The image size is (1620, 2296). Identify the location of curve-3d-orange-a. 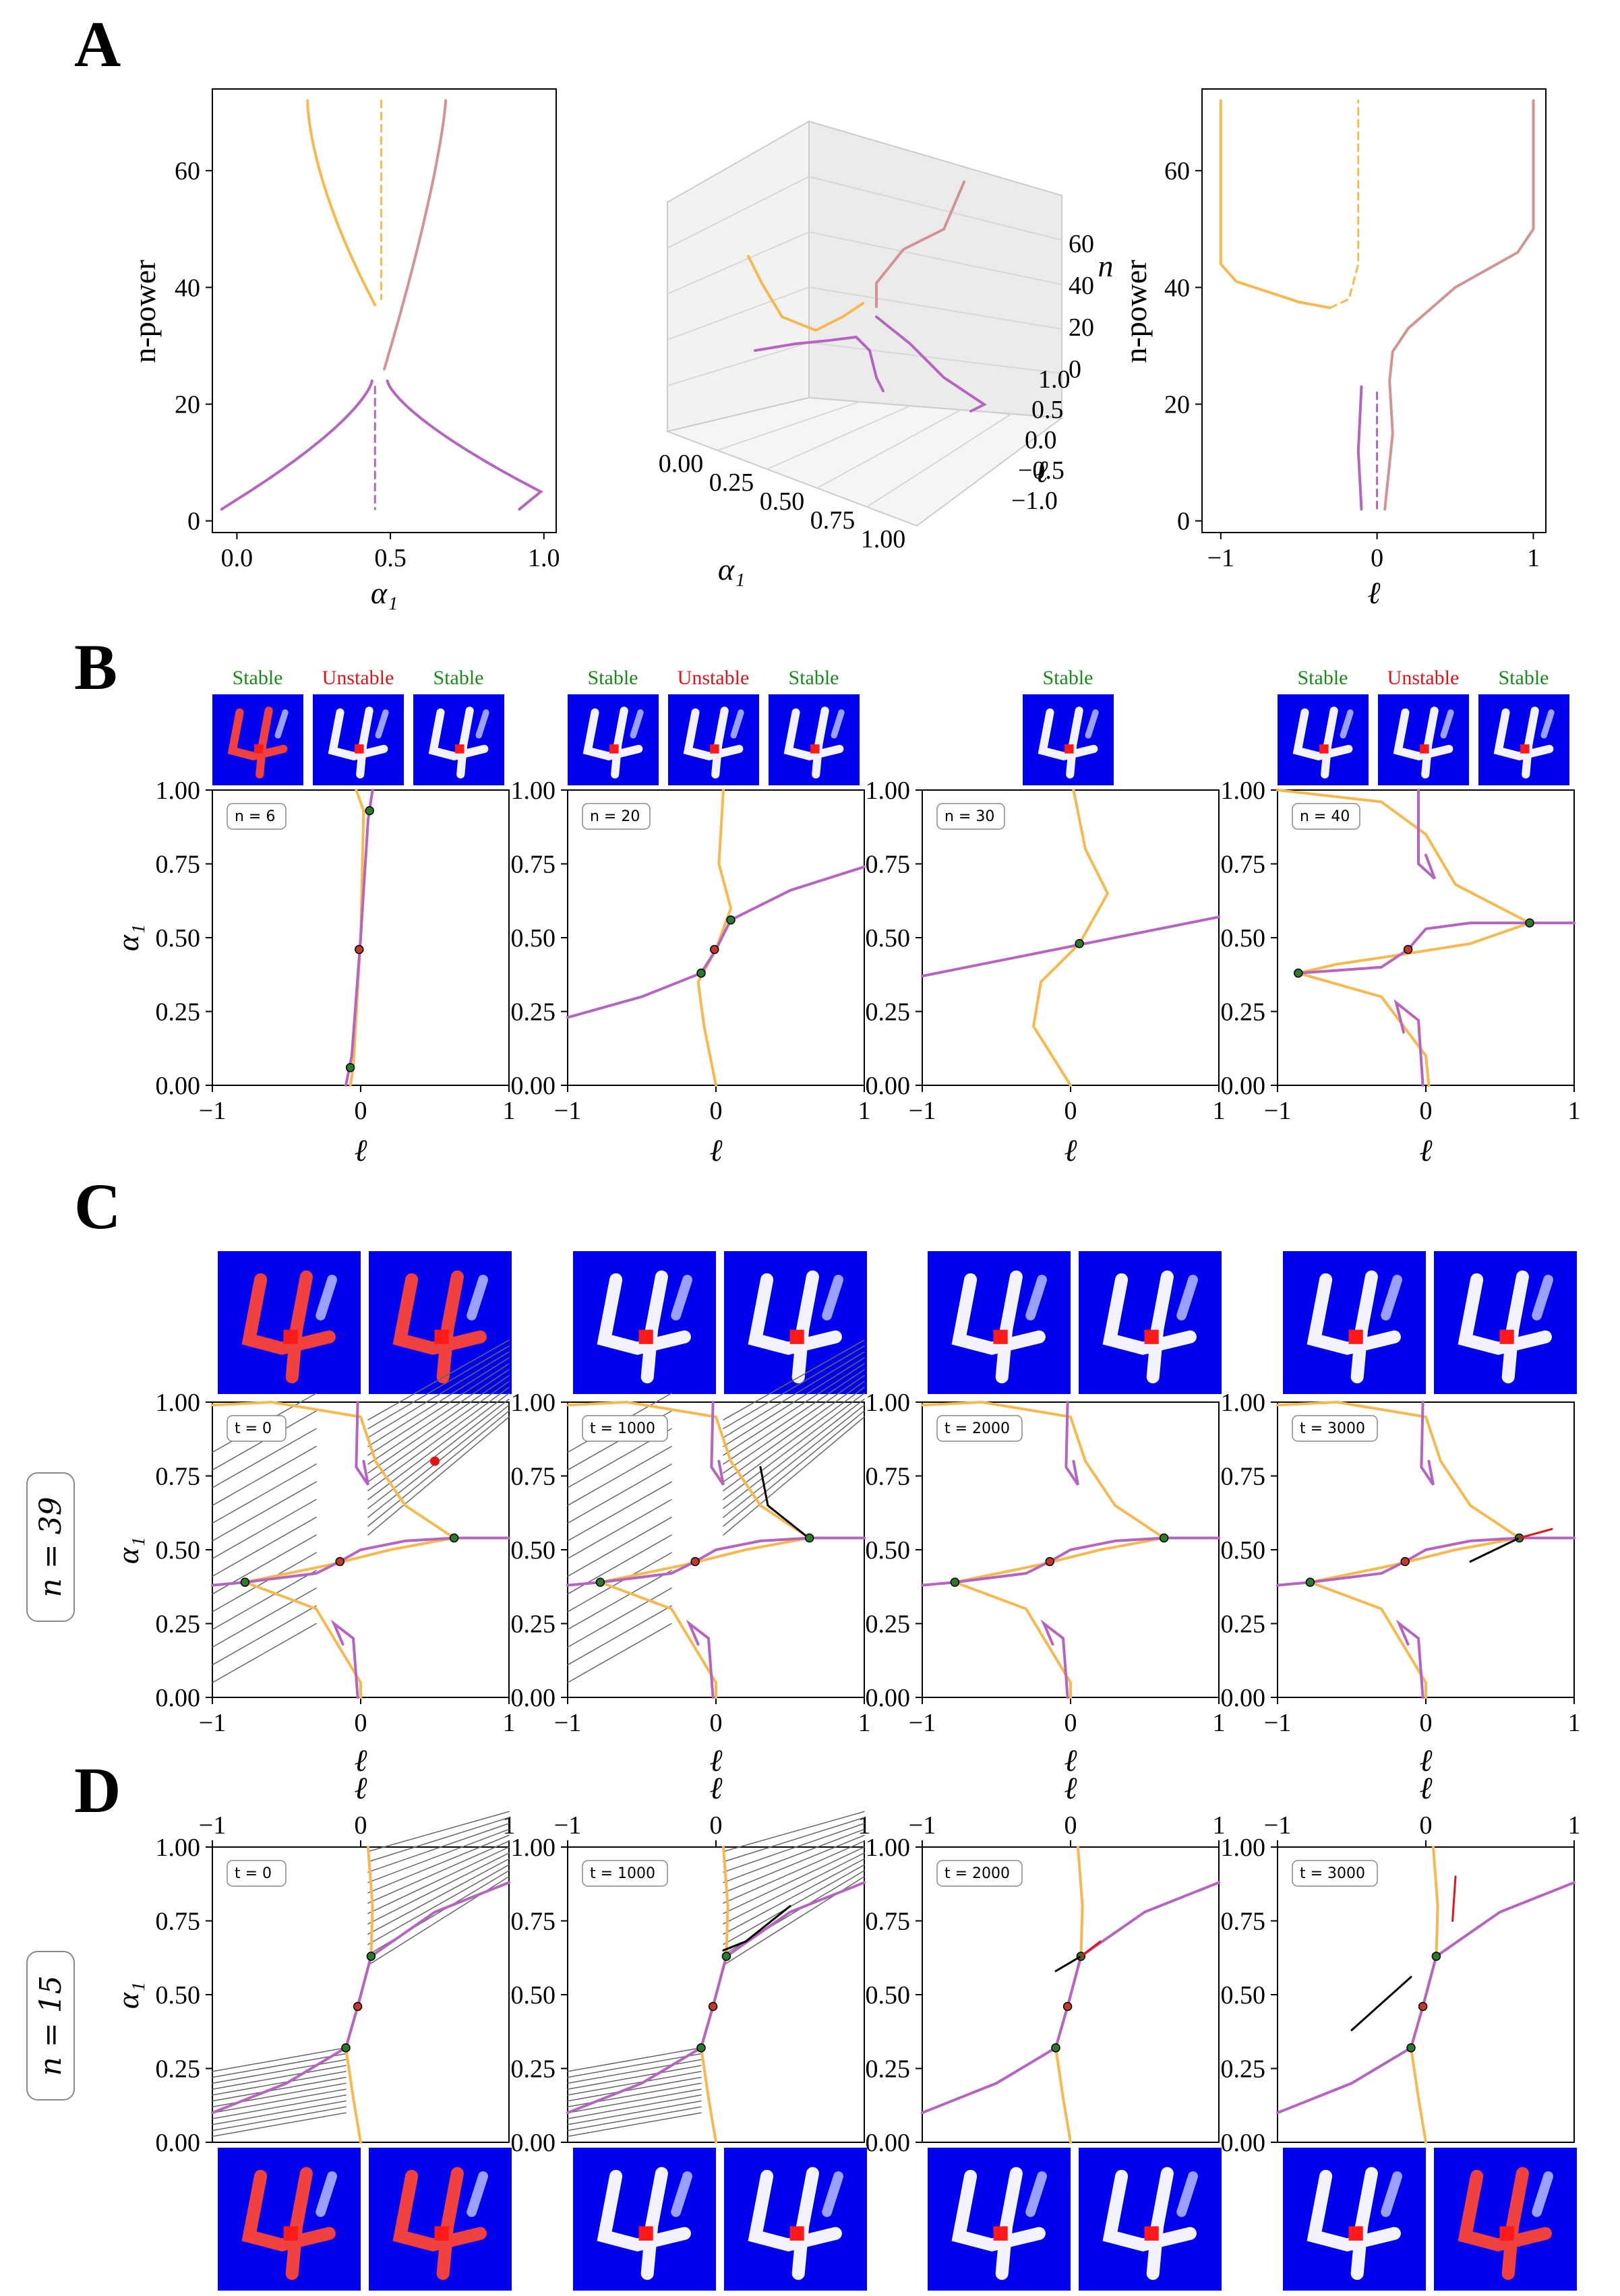
(805, 293).